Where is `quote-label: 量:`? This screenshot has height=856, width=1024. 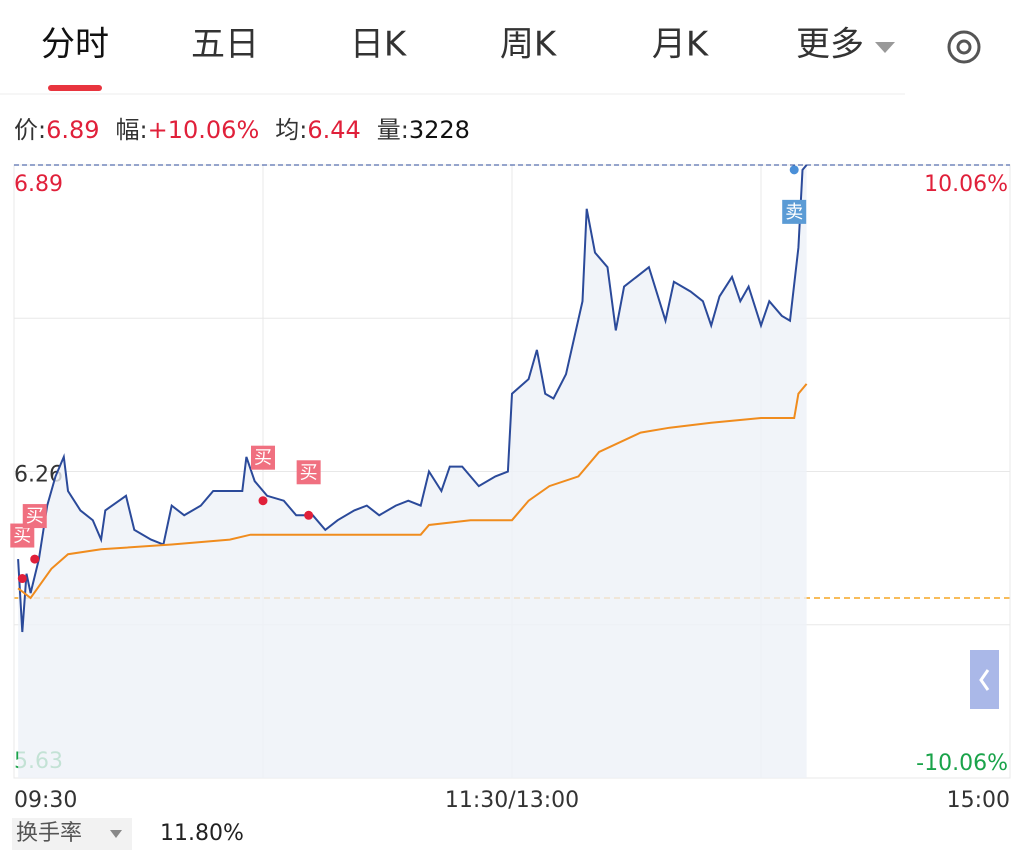 quote-label: 量: is located at coordinates (393, 130).